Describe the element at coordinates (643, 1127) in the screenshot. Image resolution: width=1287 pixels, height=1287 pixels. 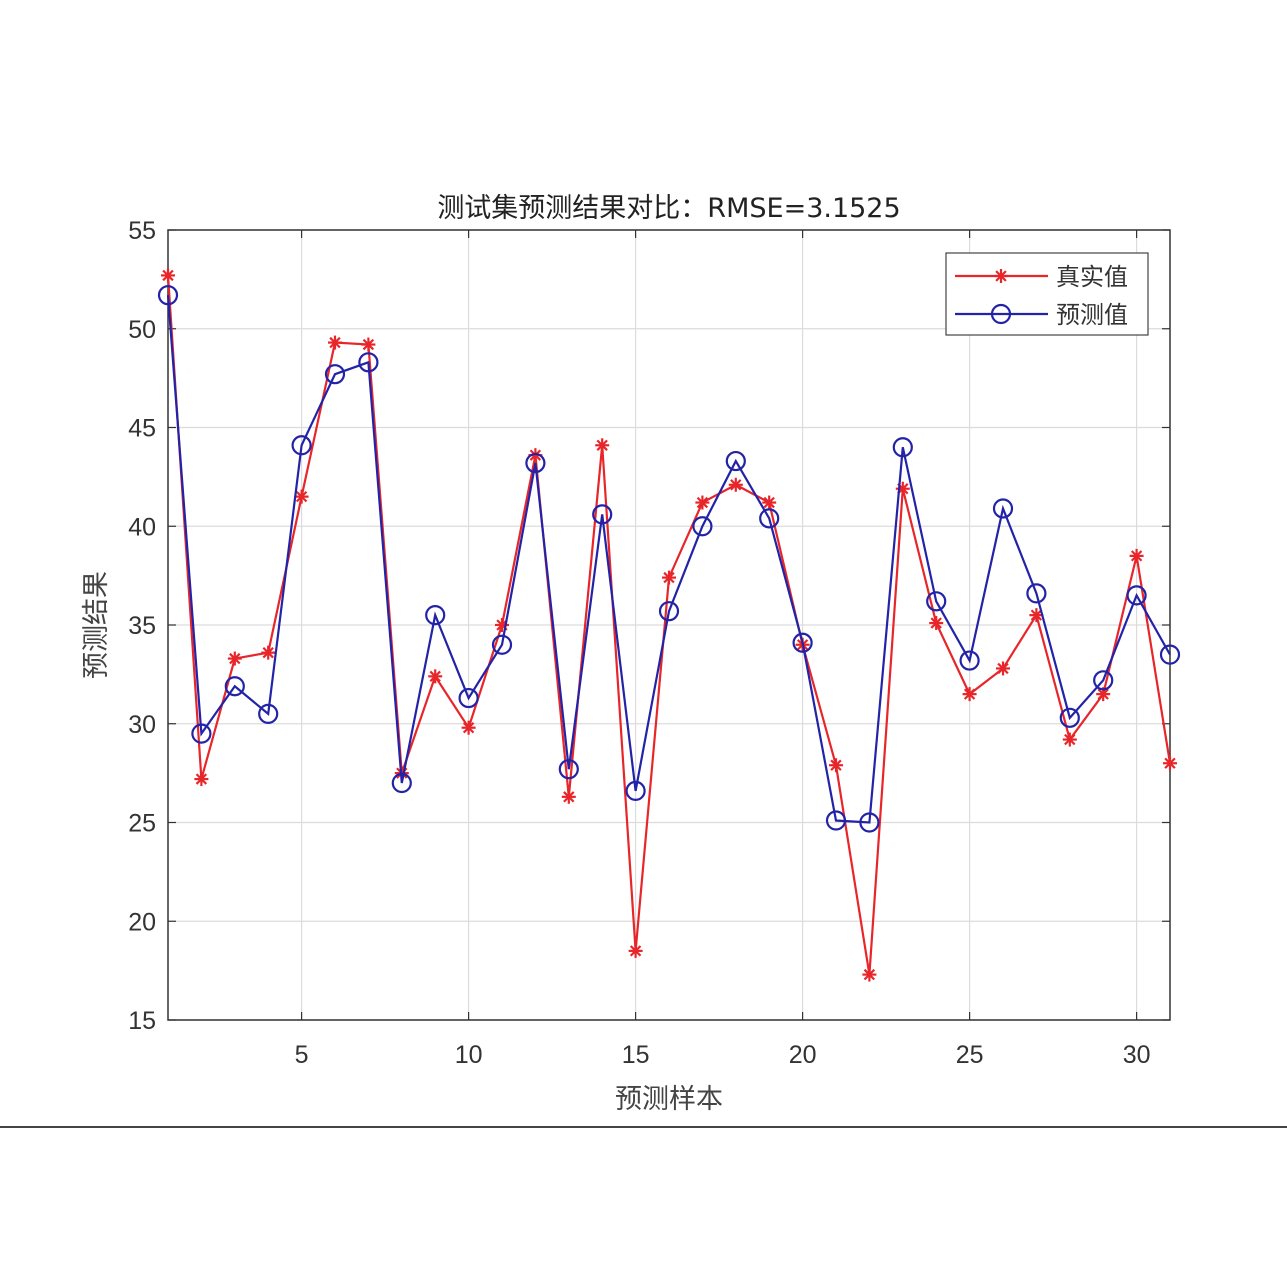
I see `bottom-divider-line` at that location.